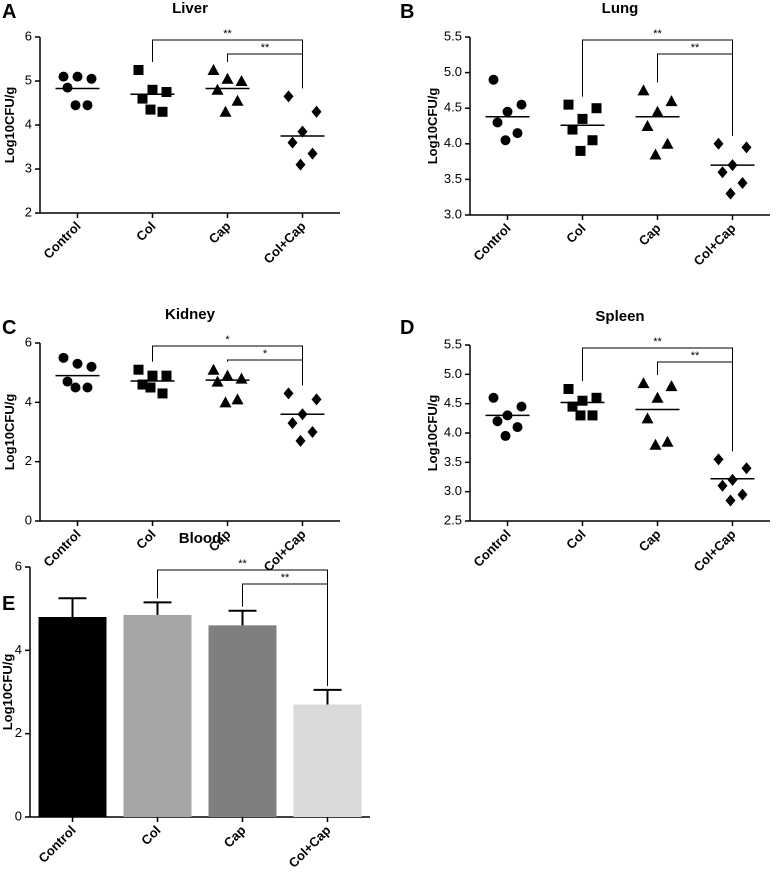 This screenshot has width=782, height=873. I want to click on panel-letter: C, so click(9, 328).